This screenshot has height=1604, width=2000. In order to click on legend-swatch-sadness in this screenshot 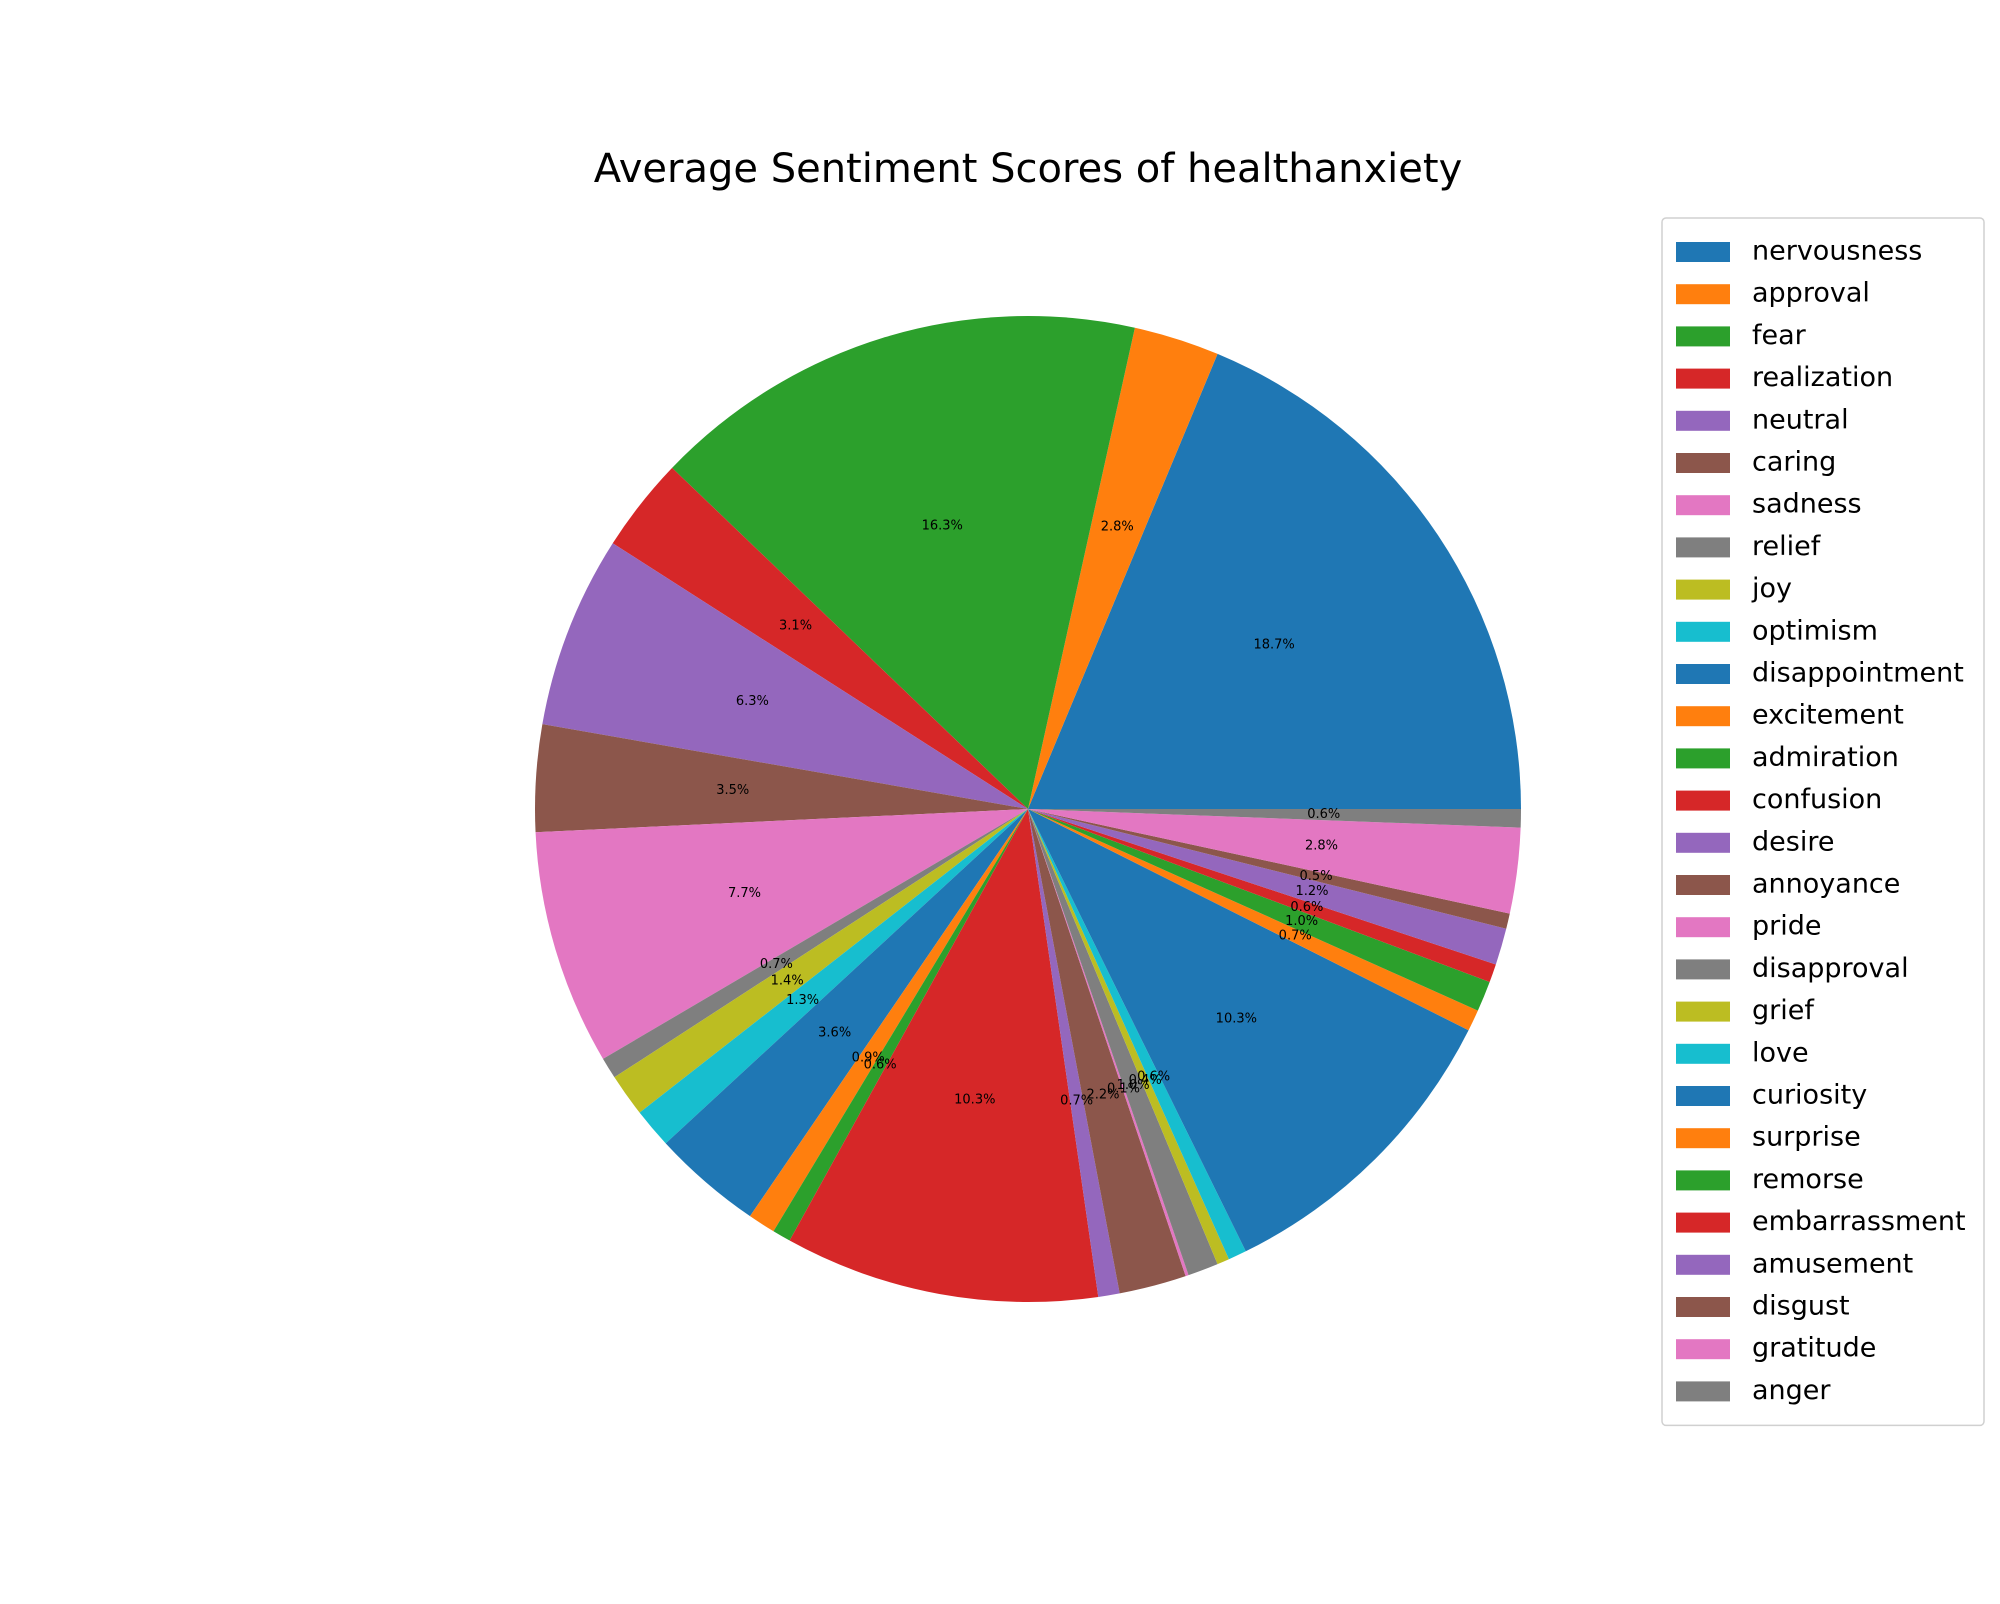, I will do `click(1703, 505)`.